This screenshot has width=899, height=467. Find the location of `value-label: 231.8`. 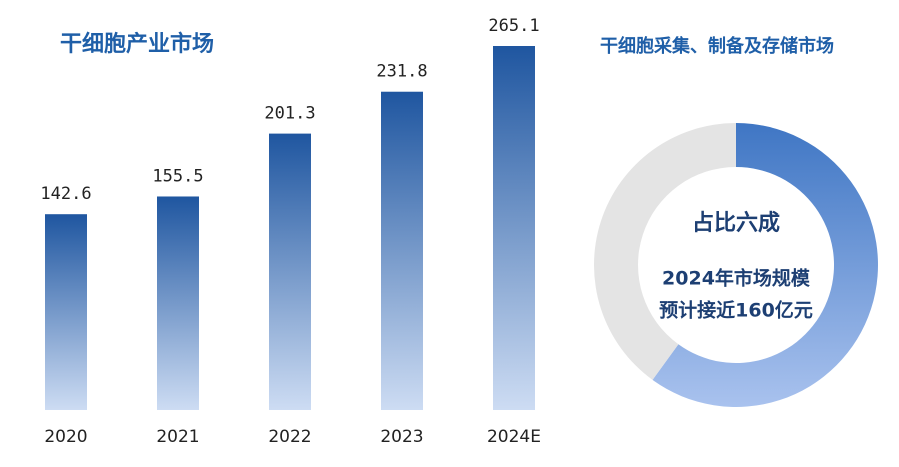

value-label: 231.8 is located at coordinates (401, 72).